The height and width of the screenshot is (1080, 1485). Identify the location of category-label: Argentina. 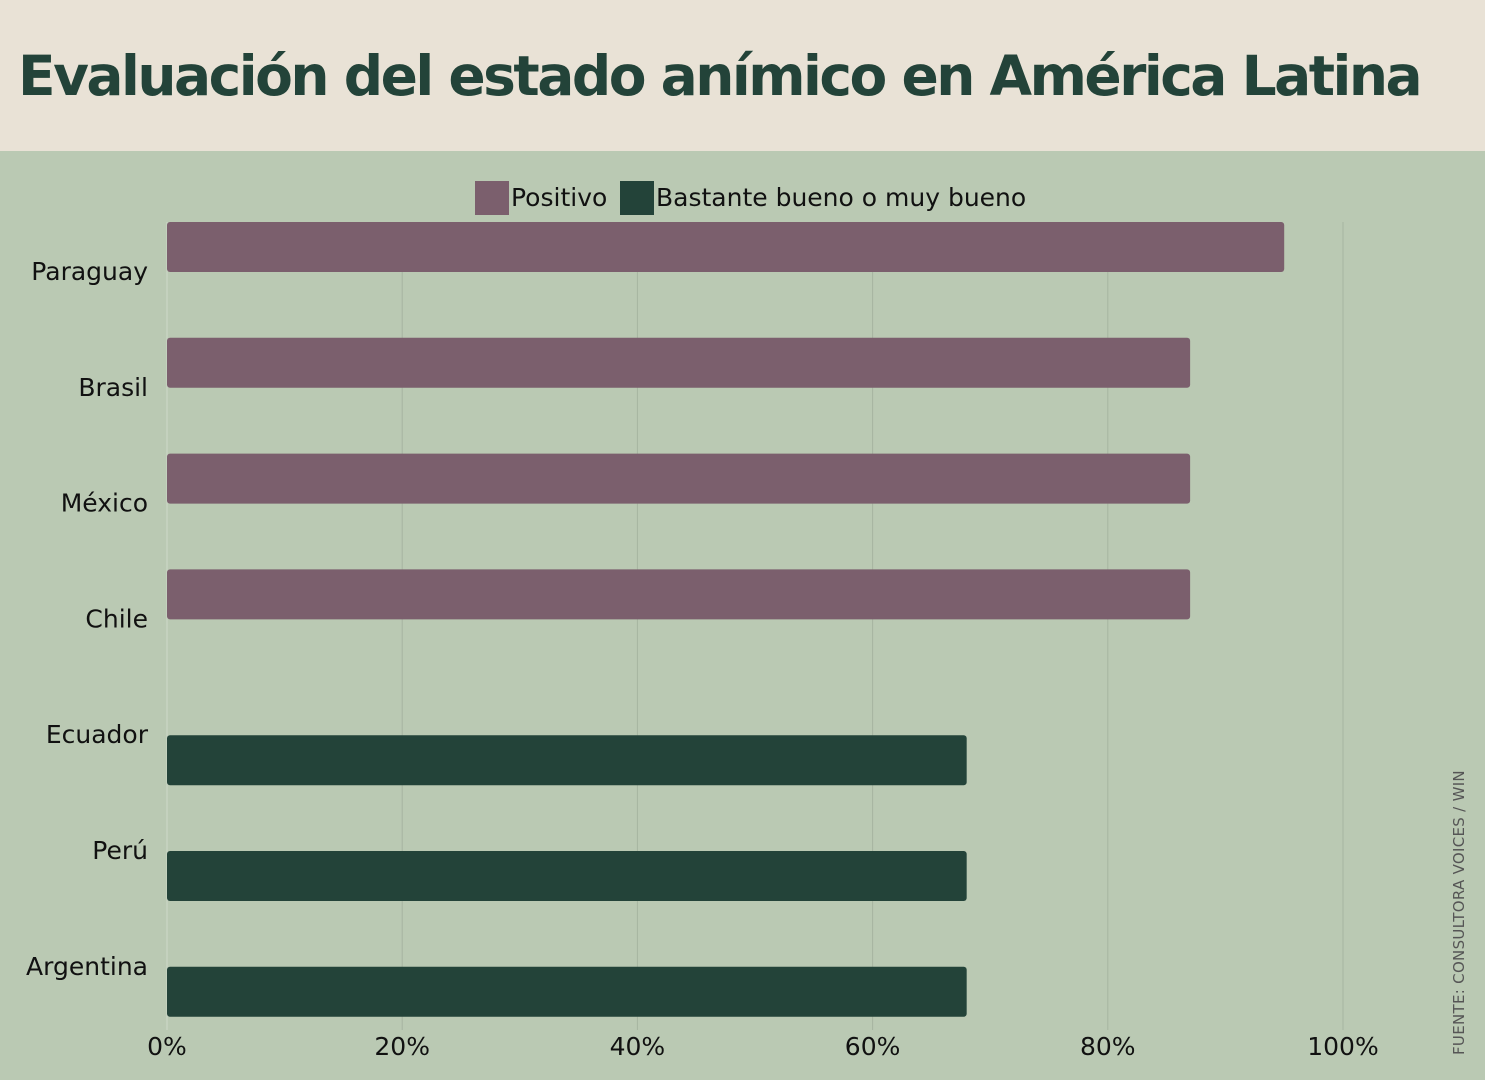
(87, 966).